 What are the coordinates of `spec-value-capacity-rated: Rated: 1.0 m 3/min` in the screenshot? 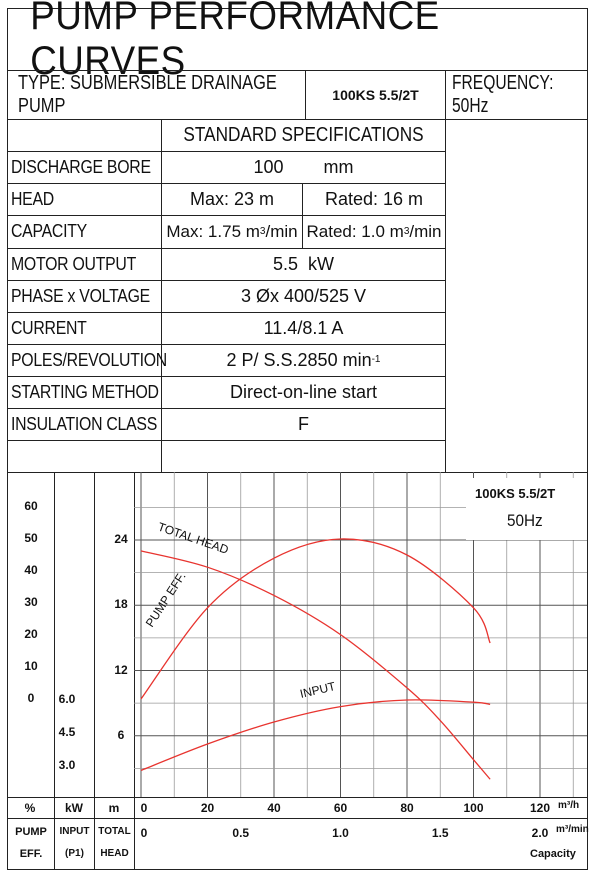 It's located at (374, 231).